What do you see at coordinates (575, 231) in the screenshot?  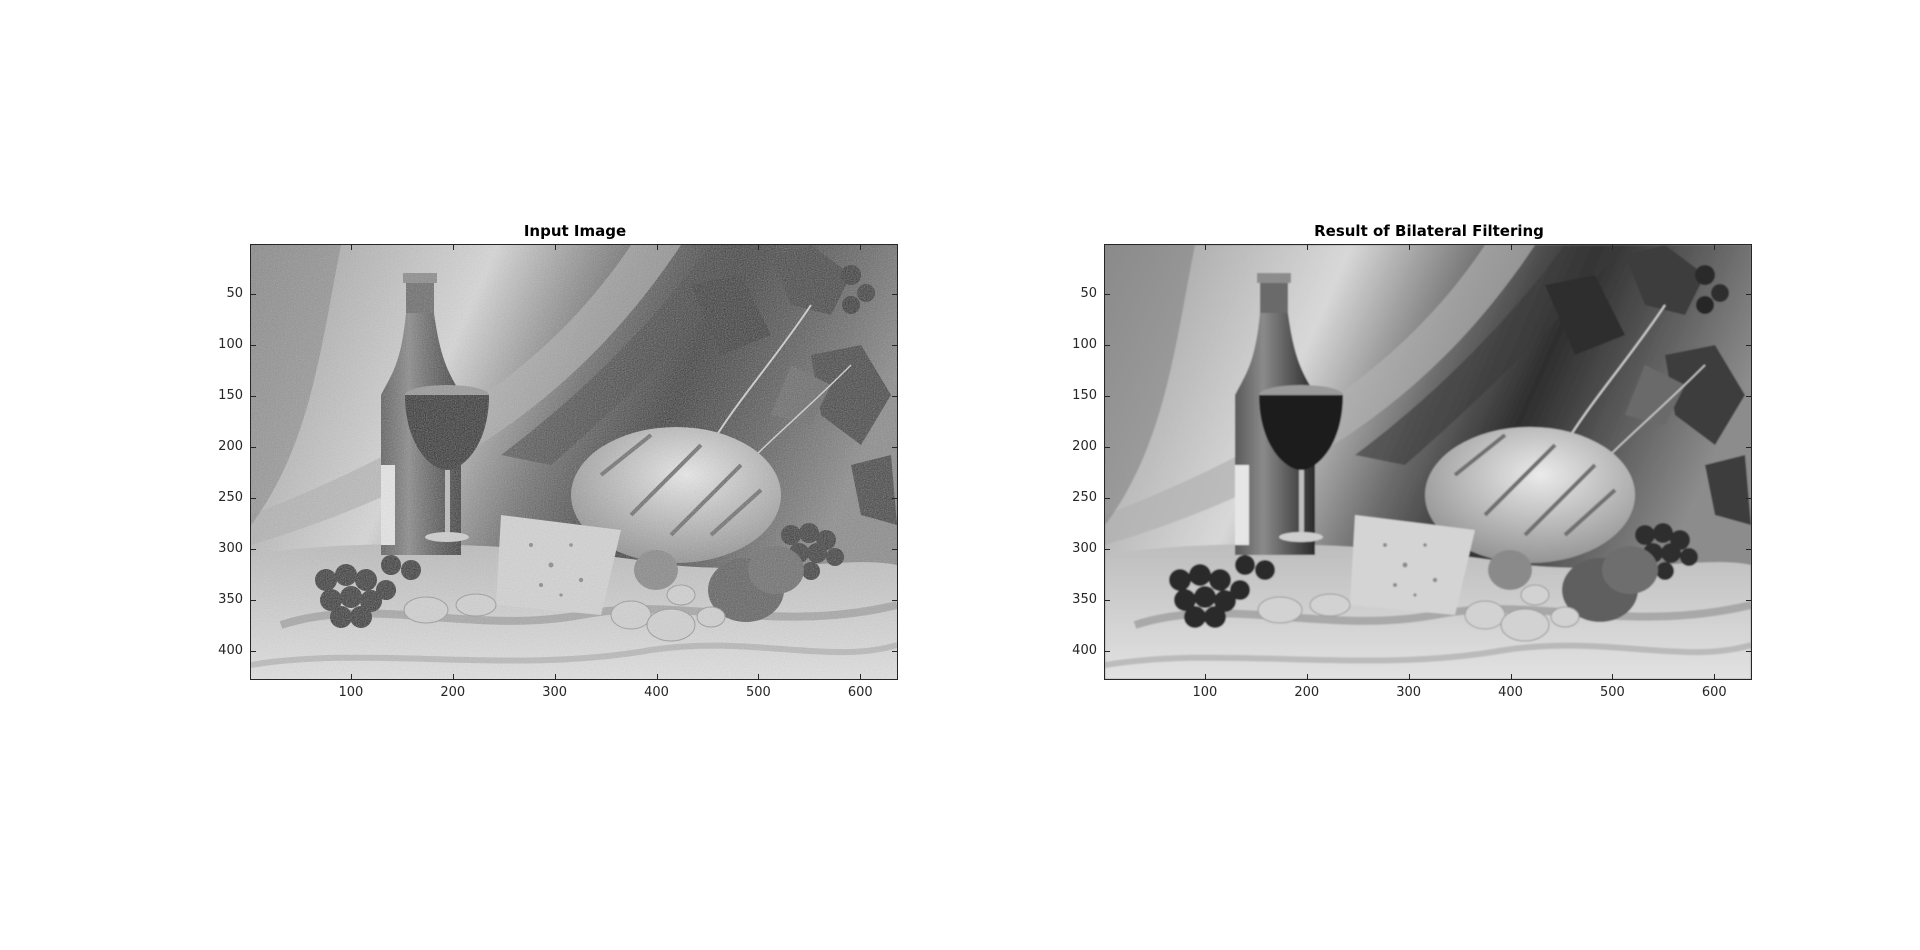 I see `axes-title: Input Image` at bounding box center [575, 231].